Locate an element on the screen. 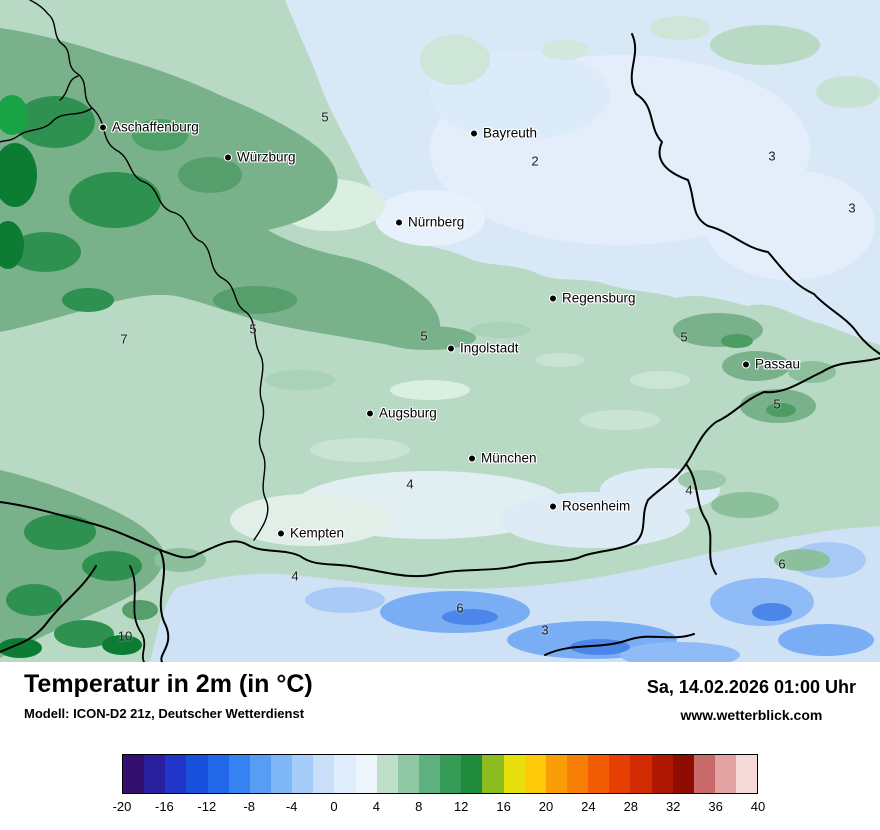 Image resolution: width=880 pixels, height=830 pixels. city-marker: Augsburg is located at coordinates (401, 413).